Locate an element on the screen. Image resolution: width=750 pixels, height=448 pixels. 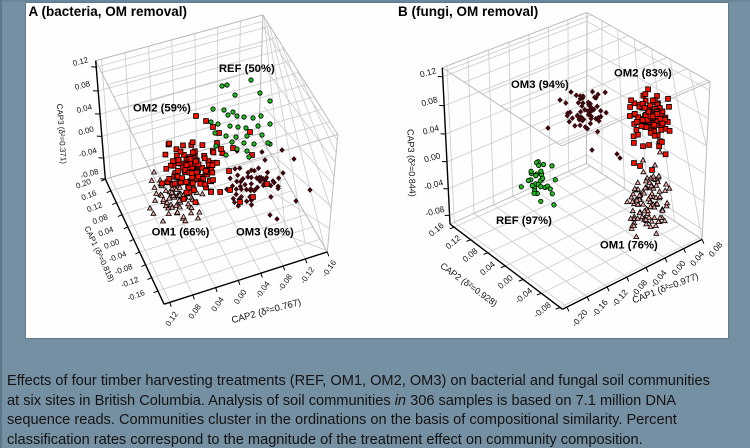
svg-text: OM3 (94%) is located at coordinates (540, 85).